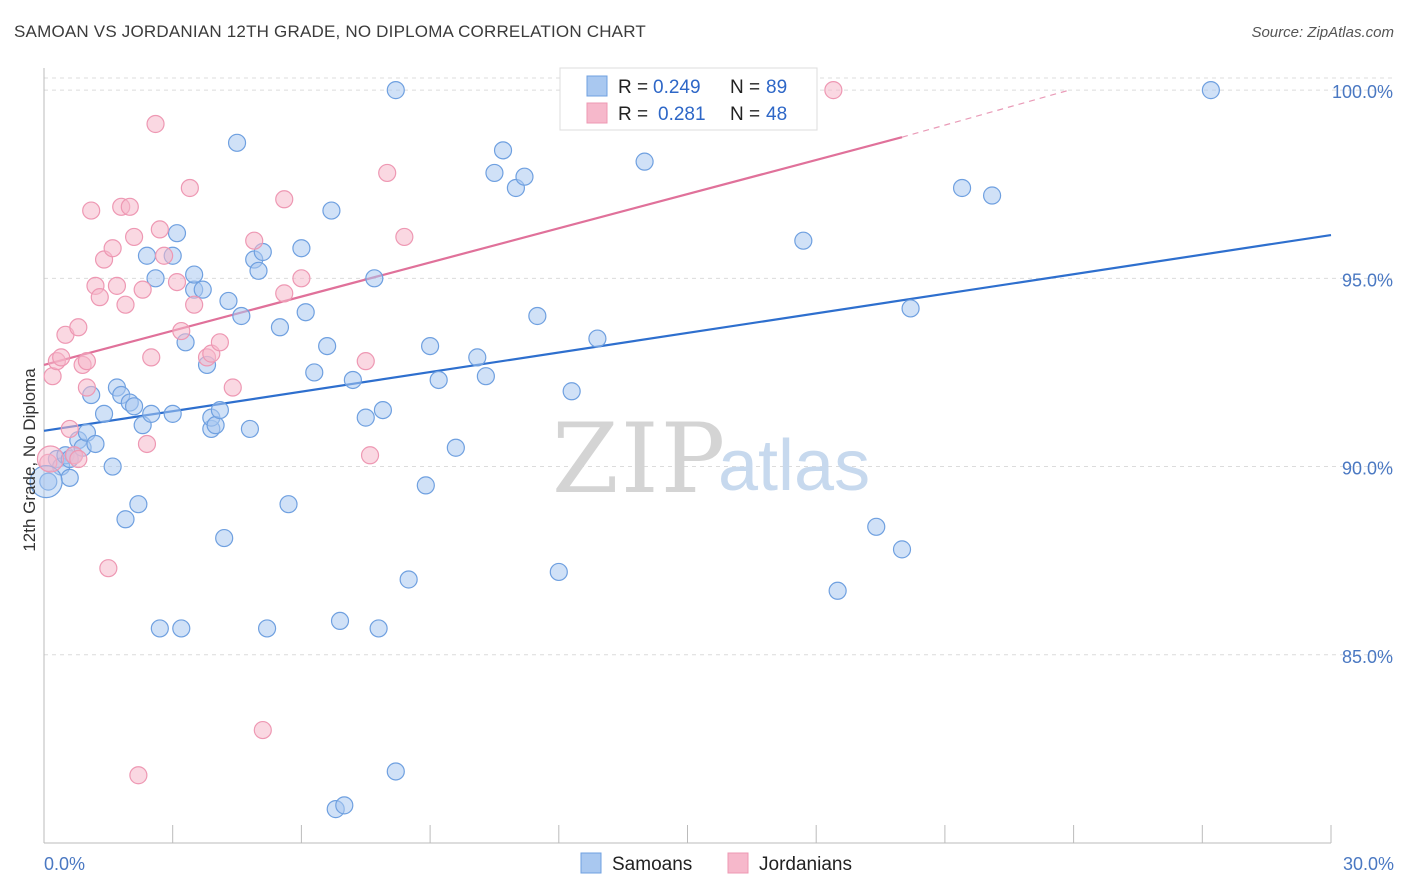 Image resolution: width=1406 pixels, height=892 pixels. Describe the element at coordinates (633, 114) in the screenshot. I see `legend-r-label-2: R =` at that location.